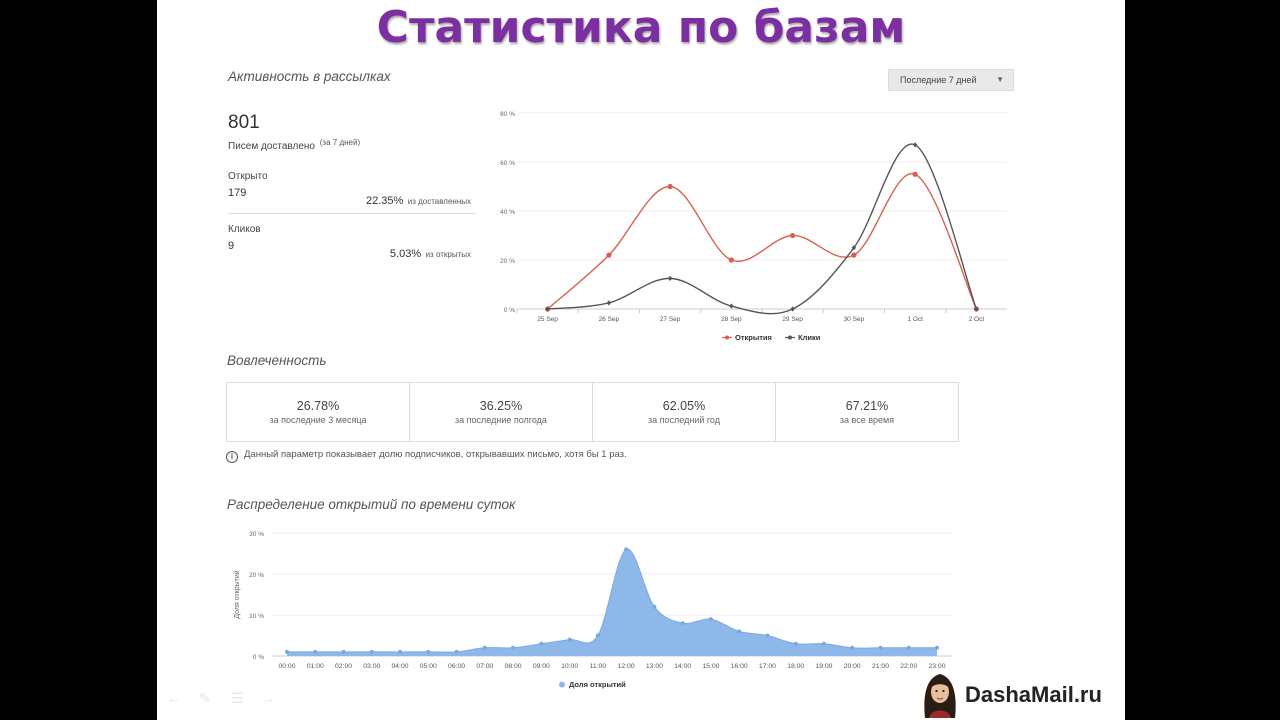 This screenshot has height=720, width=1280. What do you see at coordinates (286, 666) in the screenshot?
I see `x-tick-label: 00:00` at bounding box center [286, 666].